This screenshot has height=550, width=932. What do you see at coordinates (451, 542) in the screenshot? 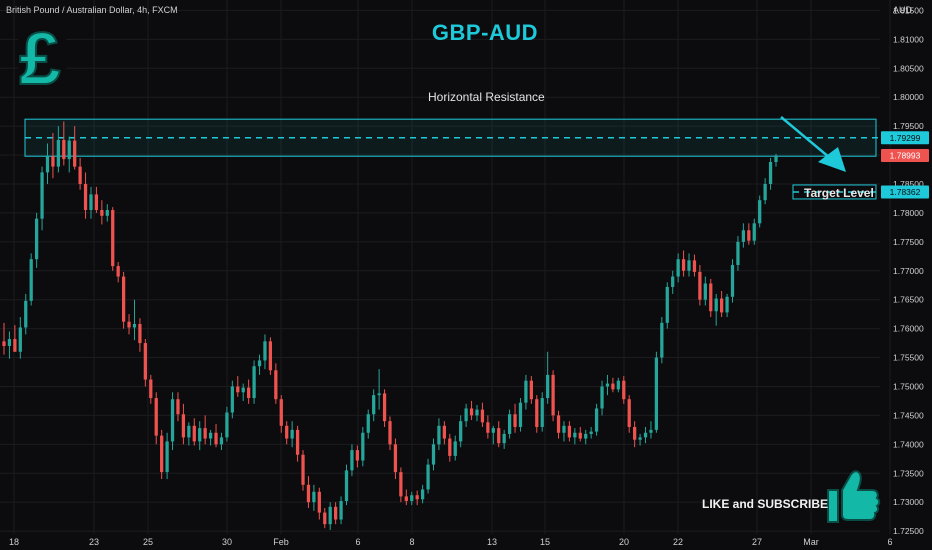
I see `time-axis: 18 23 25 30 Feb 6 8 13 15 20 22 27 Mar 6` at bounding box center [451, 542].